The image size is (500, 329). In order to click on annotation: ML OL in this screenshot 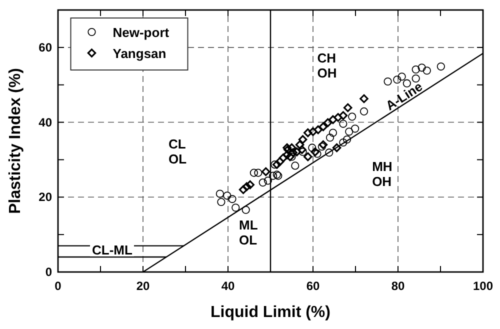, I will do `click(248, 233)`.